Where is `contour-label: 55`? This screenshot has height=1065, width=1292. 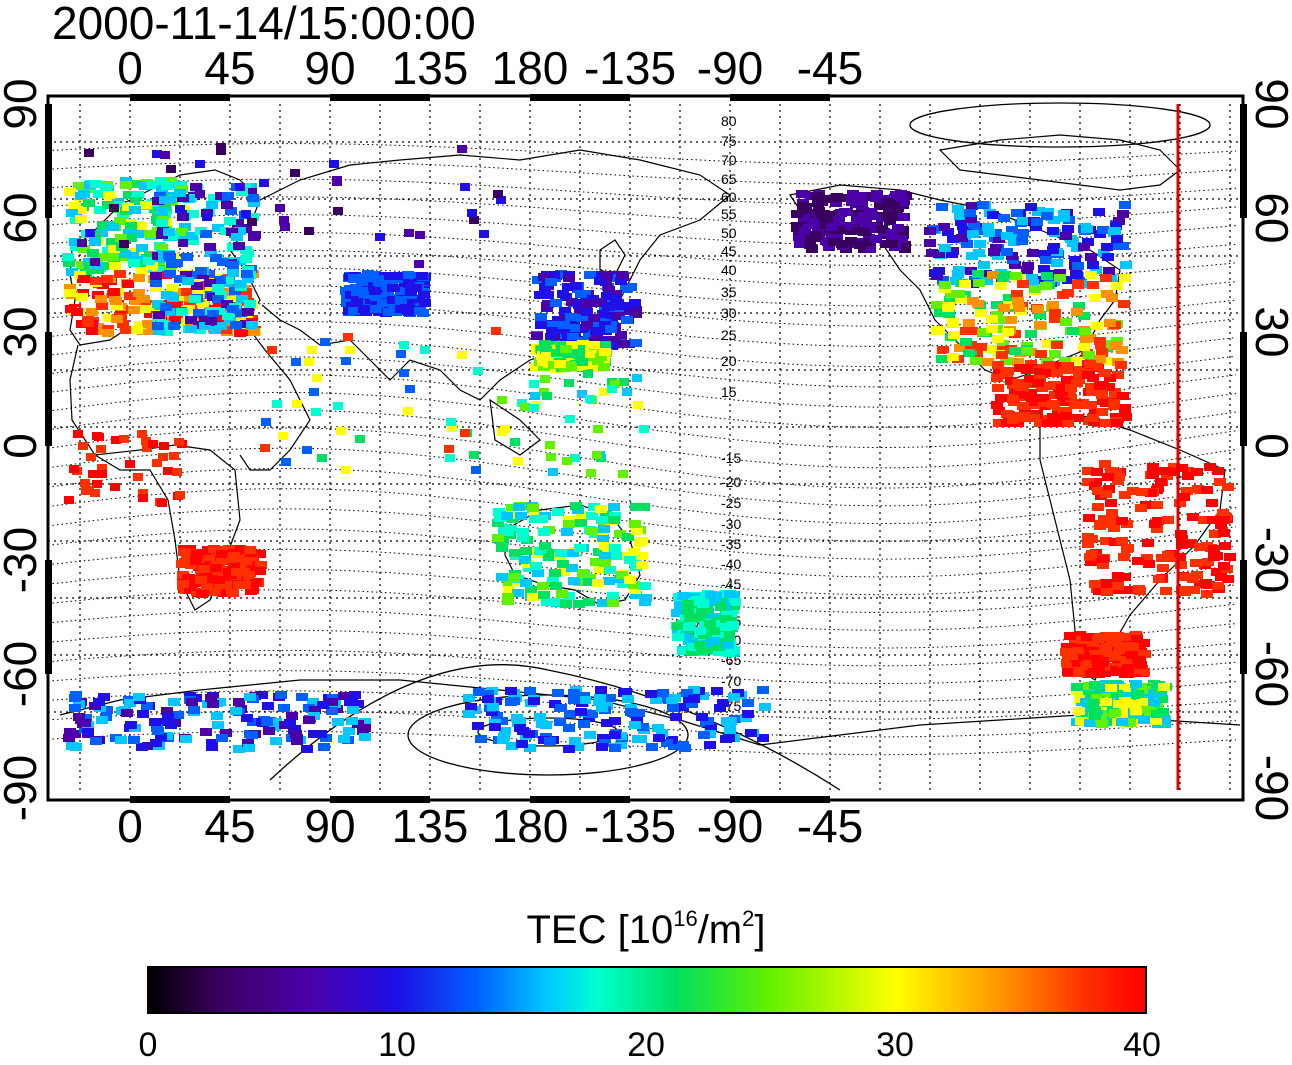 contour-label: 55 is located at coordinates (729, 214).